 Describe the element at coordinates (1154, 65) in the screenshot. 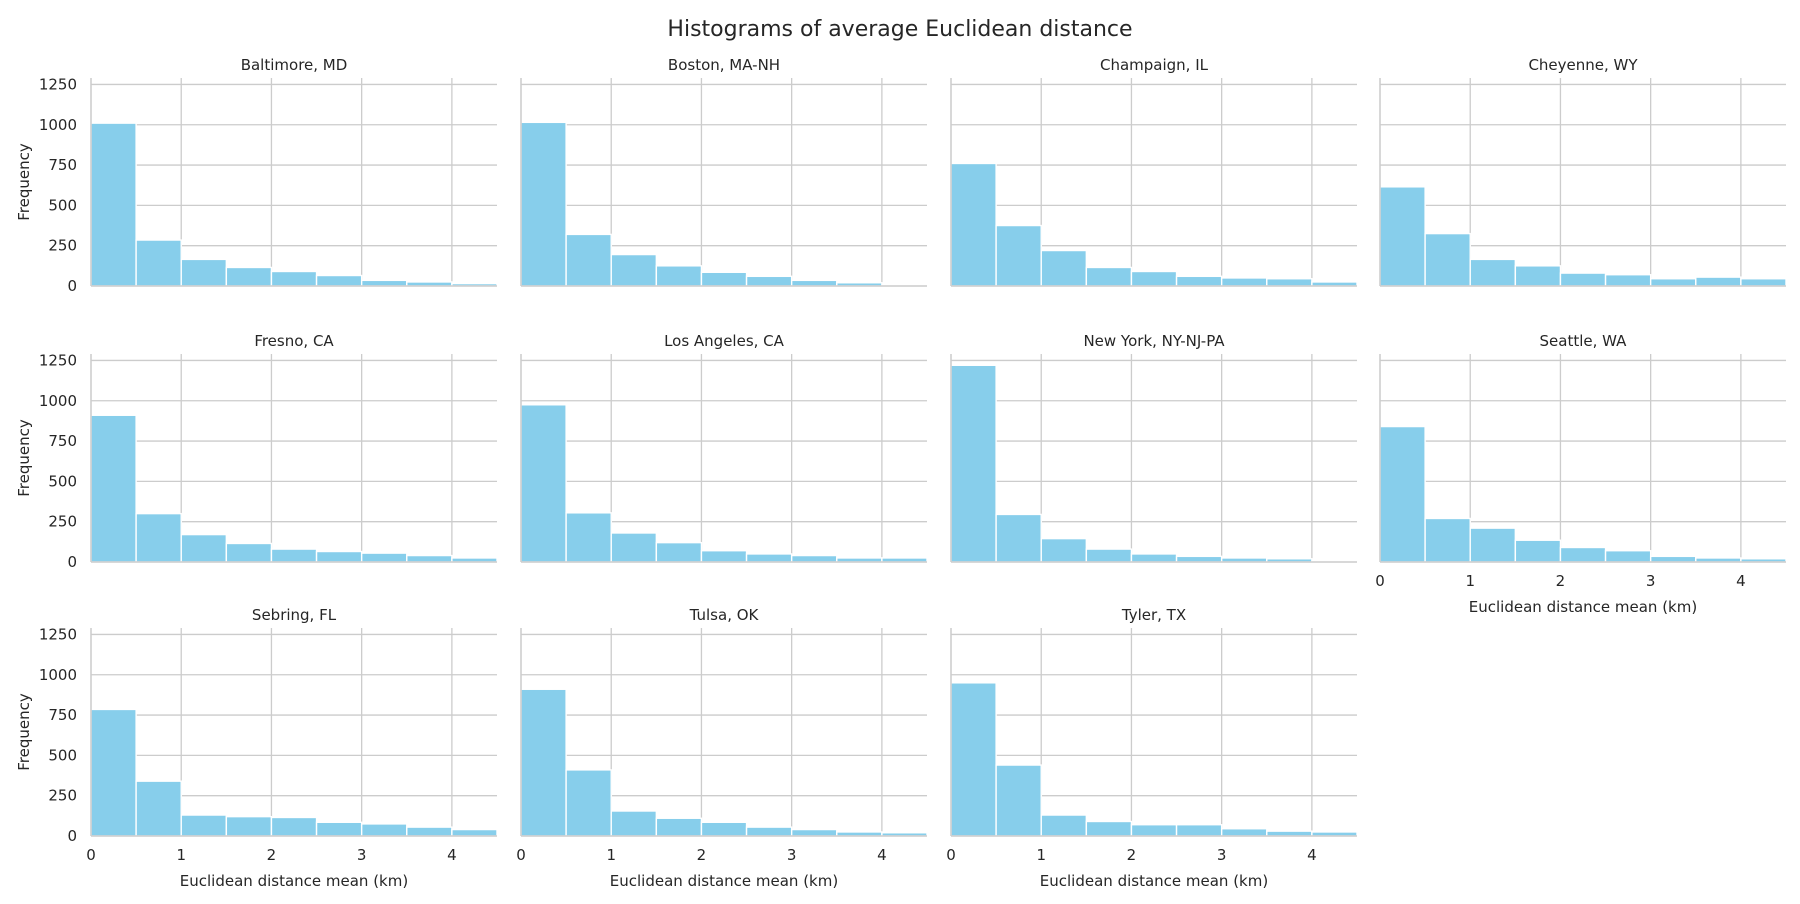

I see `subplot-title-champaign-il: Champaign, IL` at that location.